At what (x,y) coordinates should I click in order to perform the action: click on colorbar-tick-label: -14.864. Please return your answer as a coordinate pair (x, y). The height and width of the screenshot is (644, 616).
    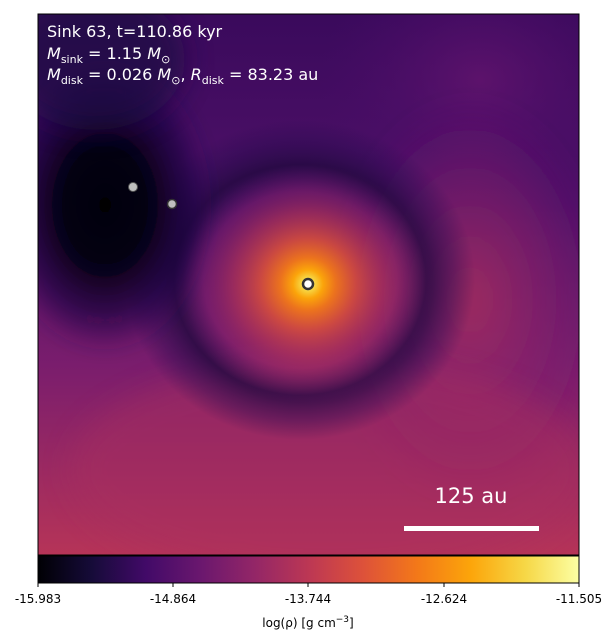
    Looking at the image, I should click on (173, 599).